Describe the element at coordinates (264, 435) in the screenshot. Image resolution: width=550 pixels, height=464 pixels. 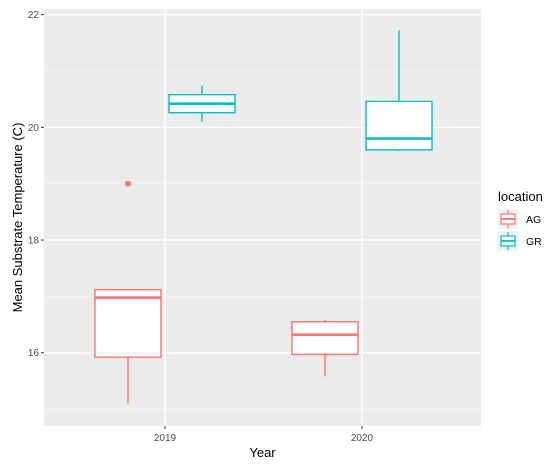
I see `x-axis-ticks: 2019 2020` at that location.